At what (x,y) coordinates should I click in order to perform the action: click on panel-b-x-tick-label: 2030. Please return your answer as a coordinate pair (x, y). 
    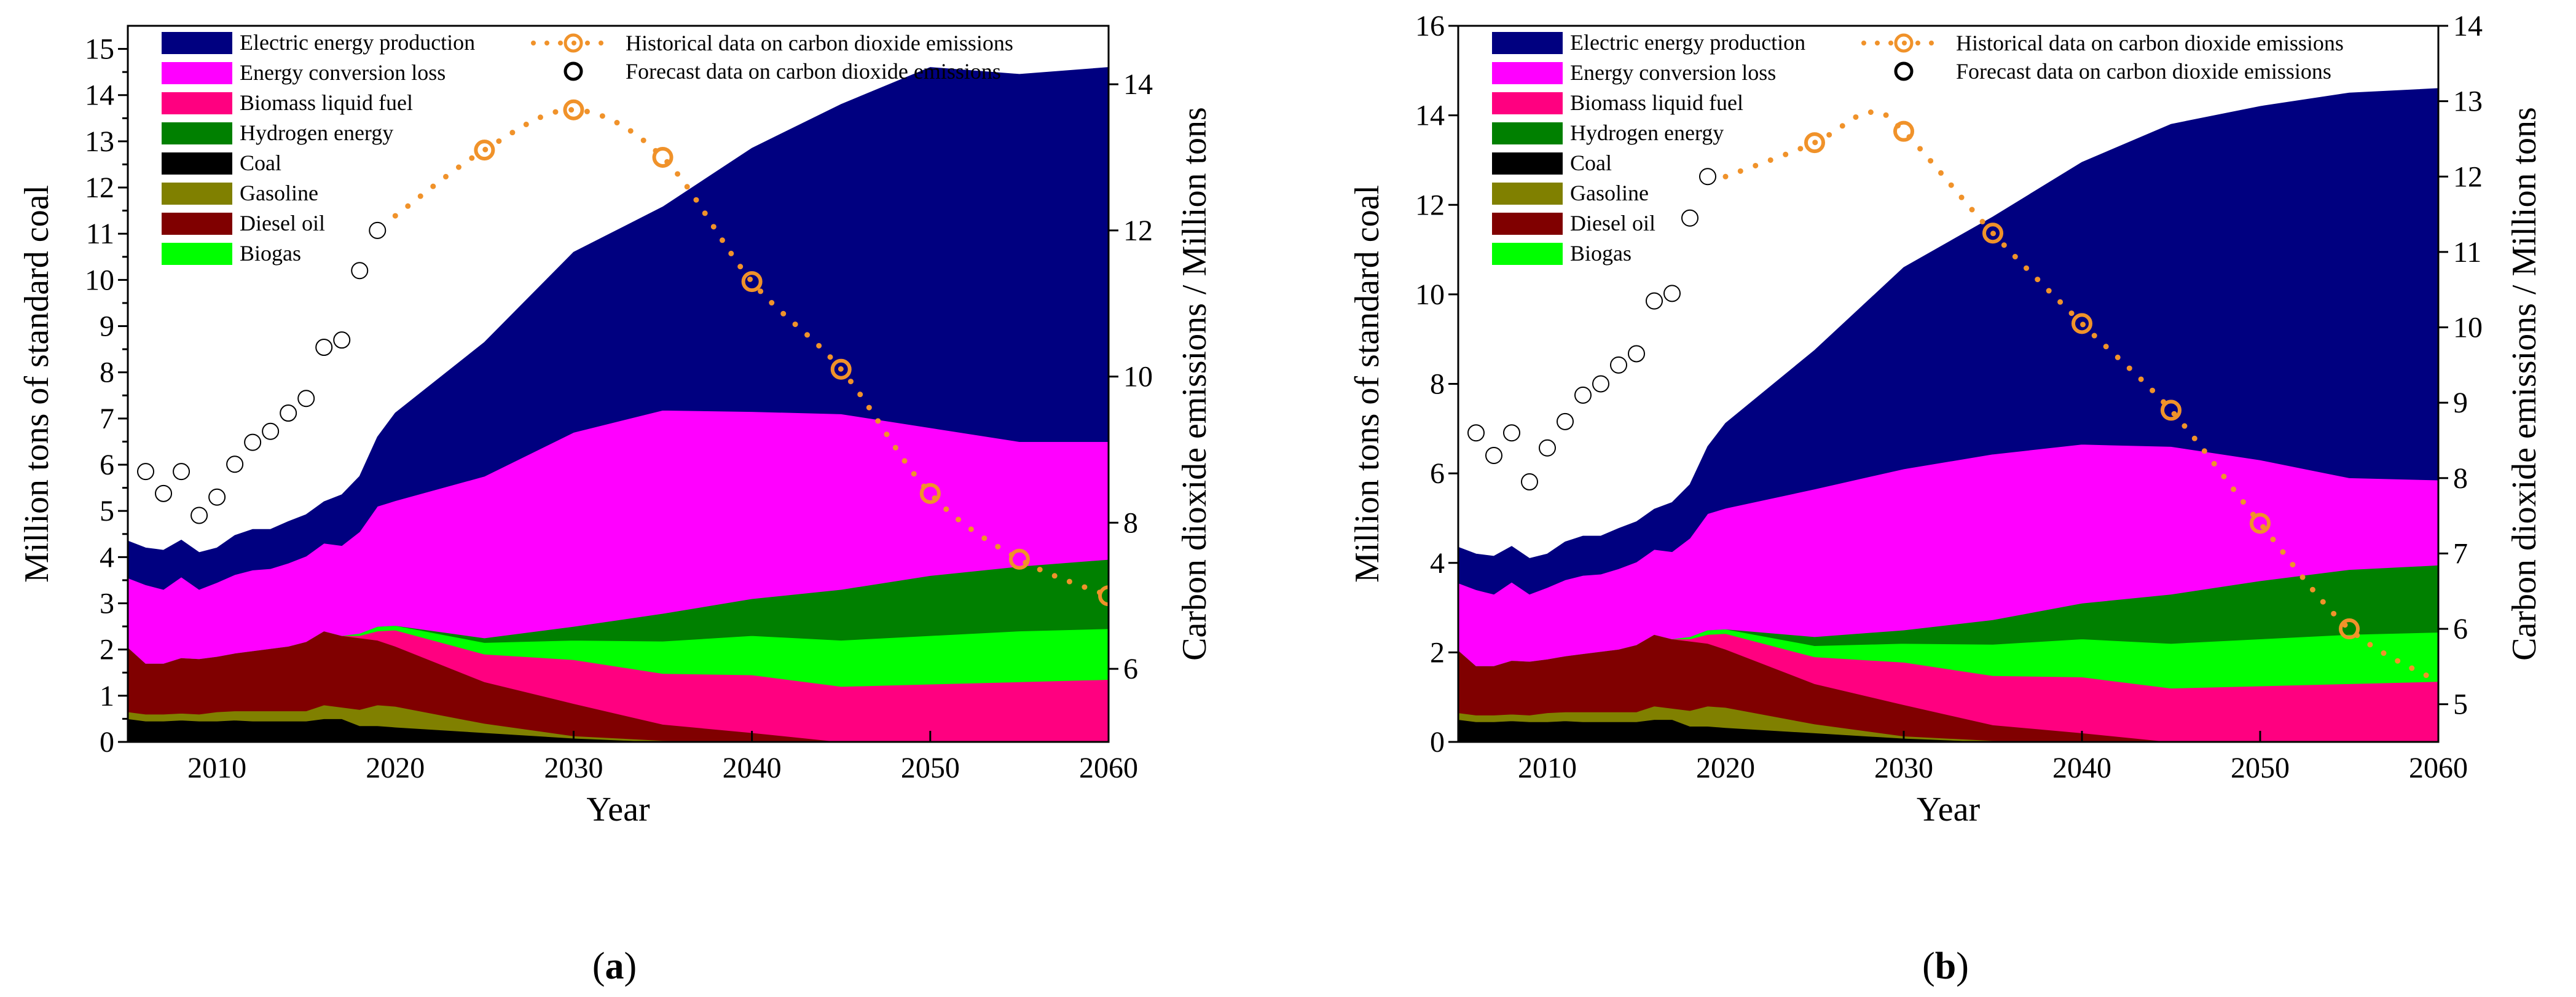
    Looking at the image, I should click on (1903, 768).